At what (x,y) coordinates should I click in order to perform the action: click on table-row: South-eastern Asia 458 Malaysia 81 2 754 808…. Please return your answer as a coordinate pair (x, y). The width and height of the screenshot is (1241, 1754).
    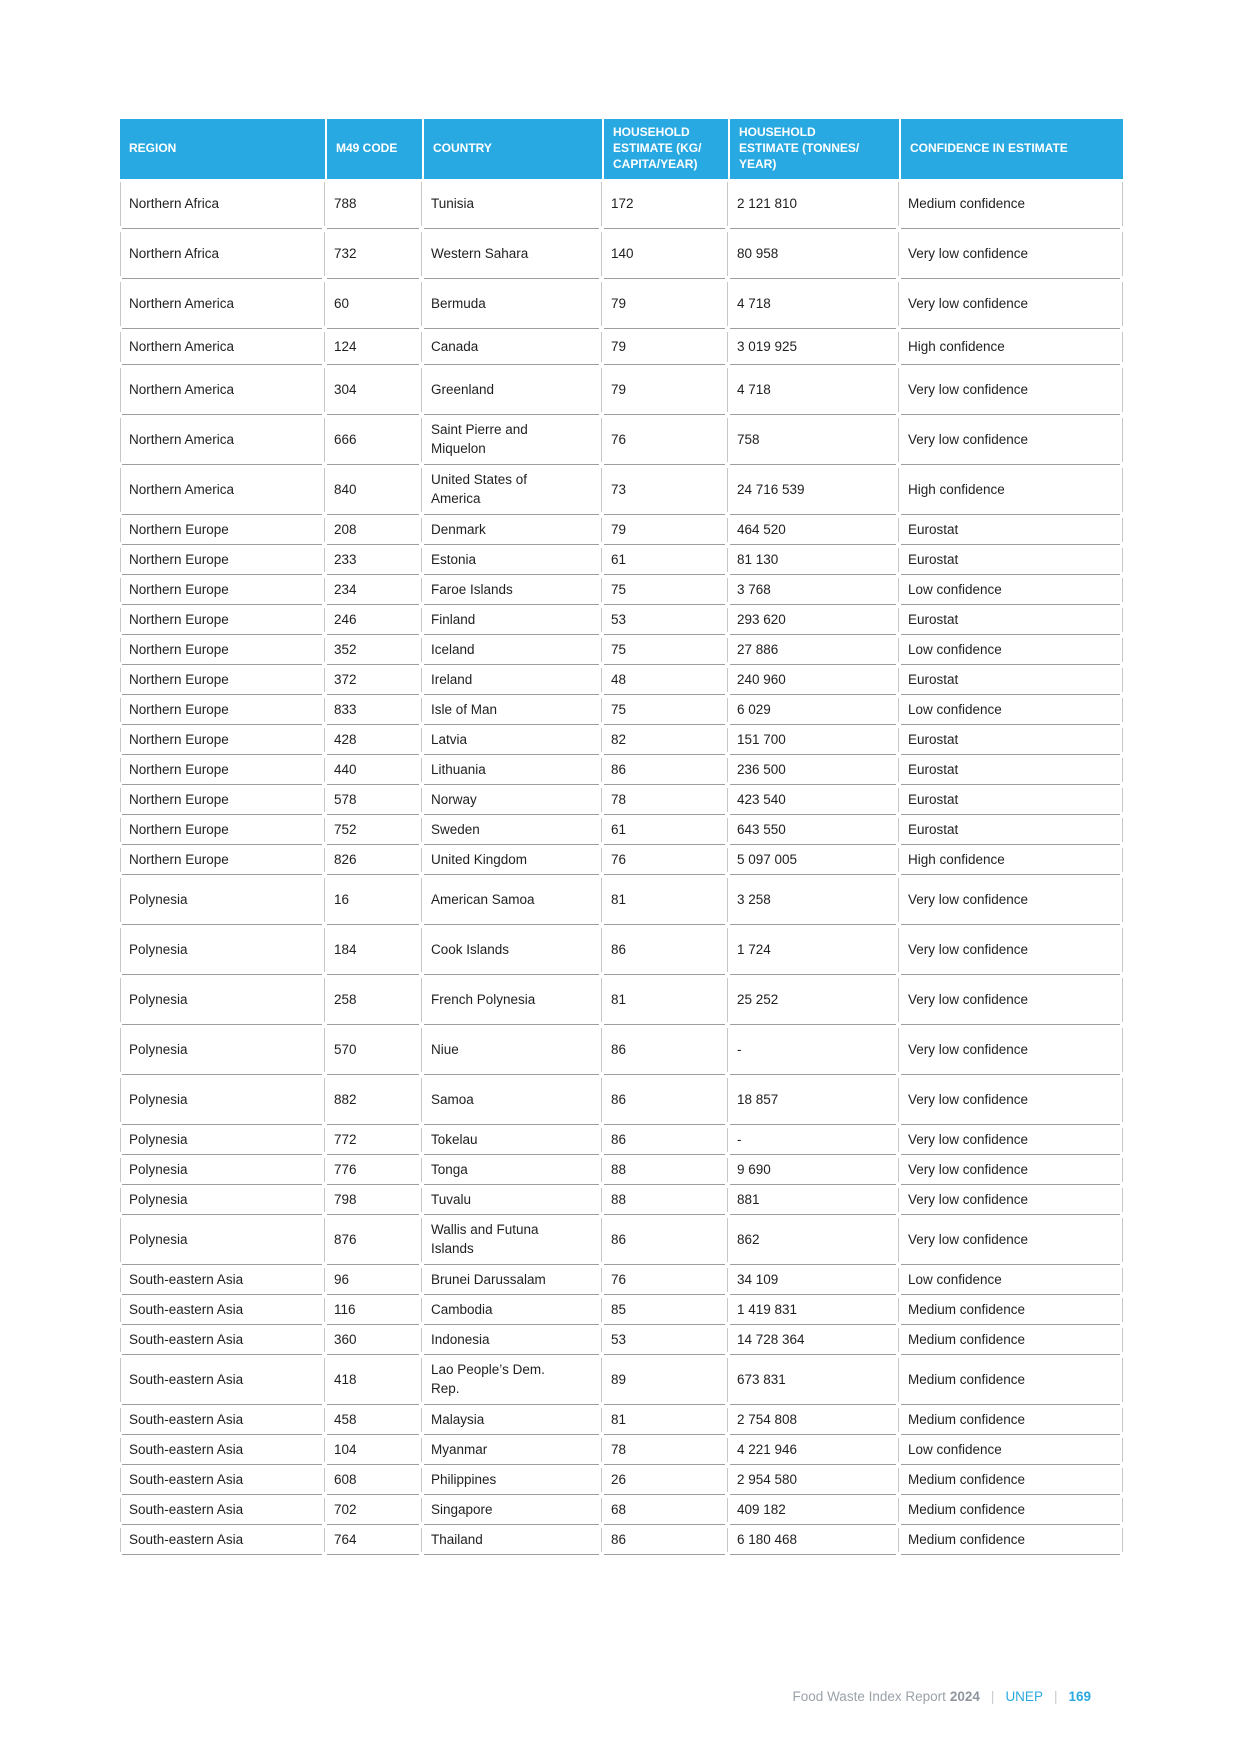
    Looking at the image, I should click on (621, 1420).